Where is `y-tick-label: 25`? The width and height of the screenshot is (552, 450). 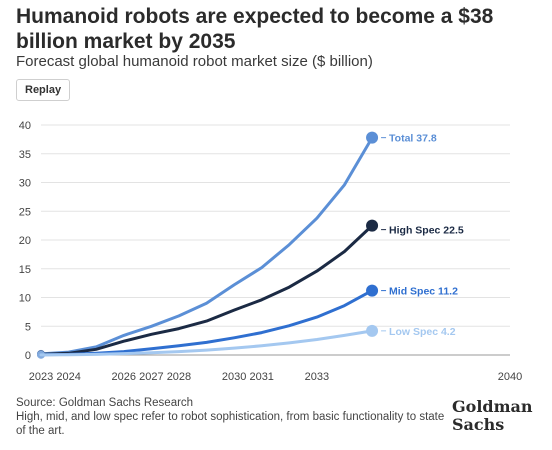 y-tick-label: 25 is located at coordinates (25, 212).